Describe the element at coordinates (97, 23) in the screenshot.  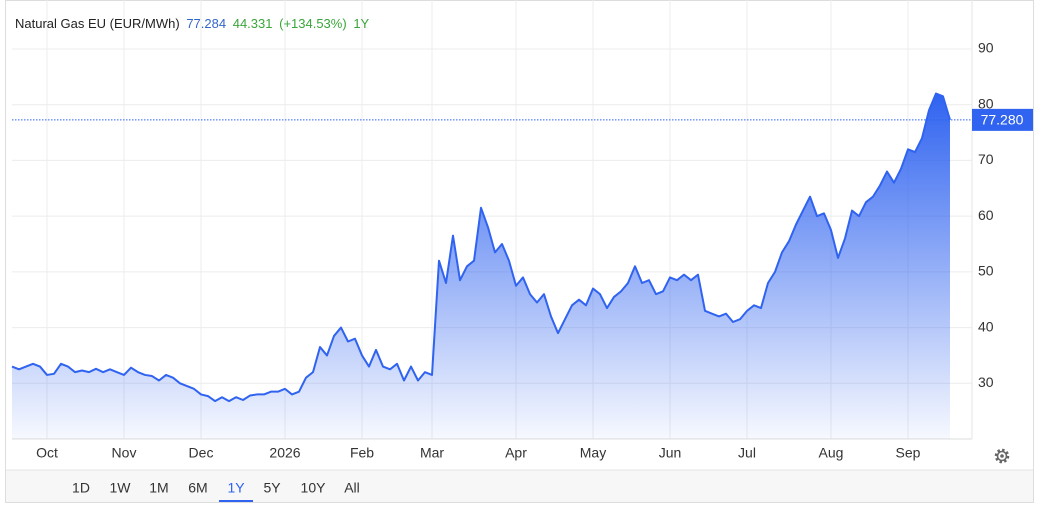
I see `chart-title: Natural Gas EU (EUR/MWh)` at that location.